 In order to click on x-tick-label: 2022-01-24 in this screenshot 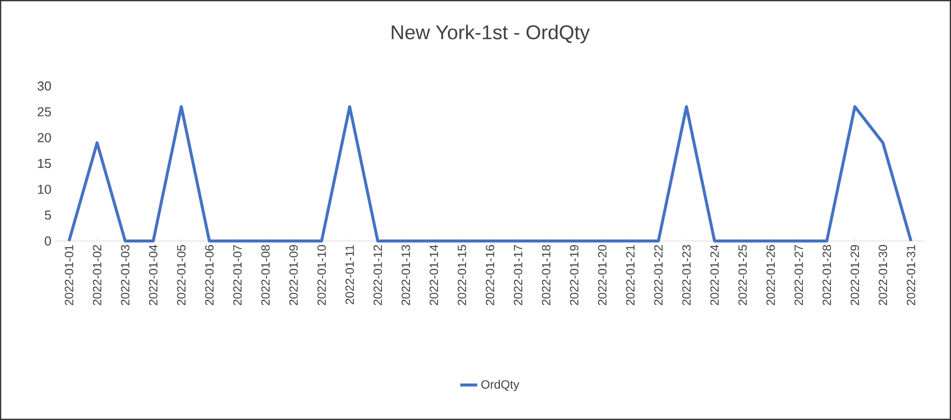, I will do `click(714, 275)`.